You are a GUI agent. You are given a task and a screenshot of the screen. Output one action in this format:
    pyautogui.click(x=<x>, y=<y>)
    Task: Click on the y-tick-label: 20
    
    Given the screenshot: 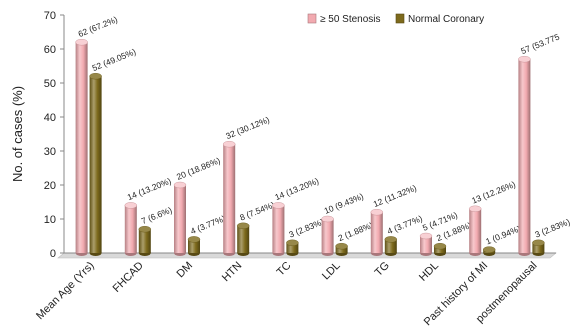 What is the action you would take?
    pyautogui.click(x=50, y=186)
    